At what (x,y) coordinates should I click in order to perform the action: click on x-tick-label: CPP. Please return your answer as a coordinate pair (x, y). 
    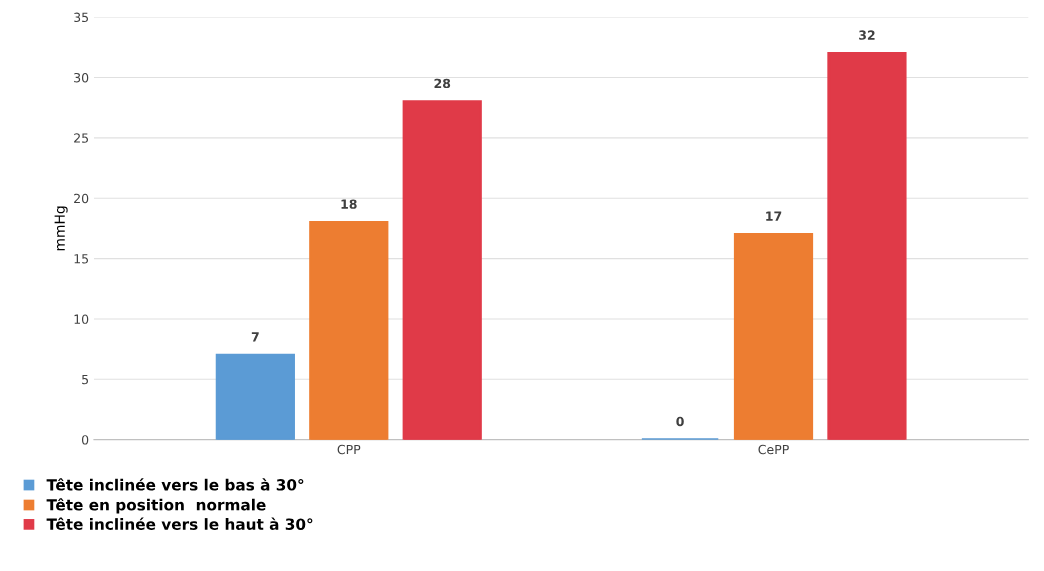
    Looking at the image, I should click on (349, 449).